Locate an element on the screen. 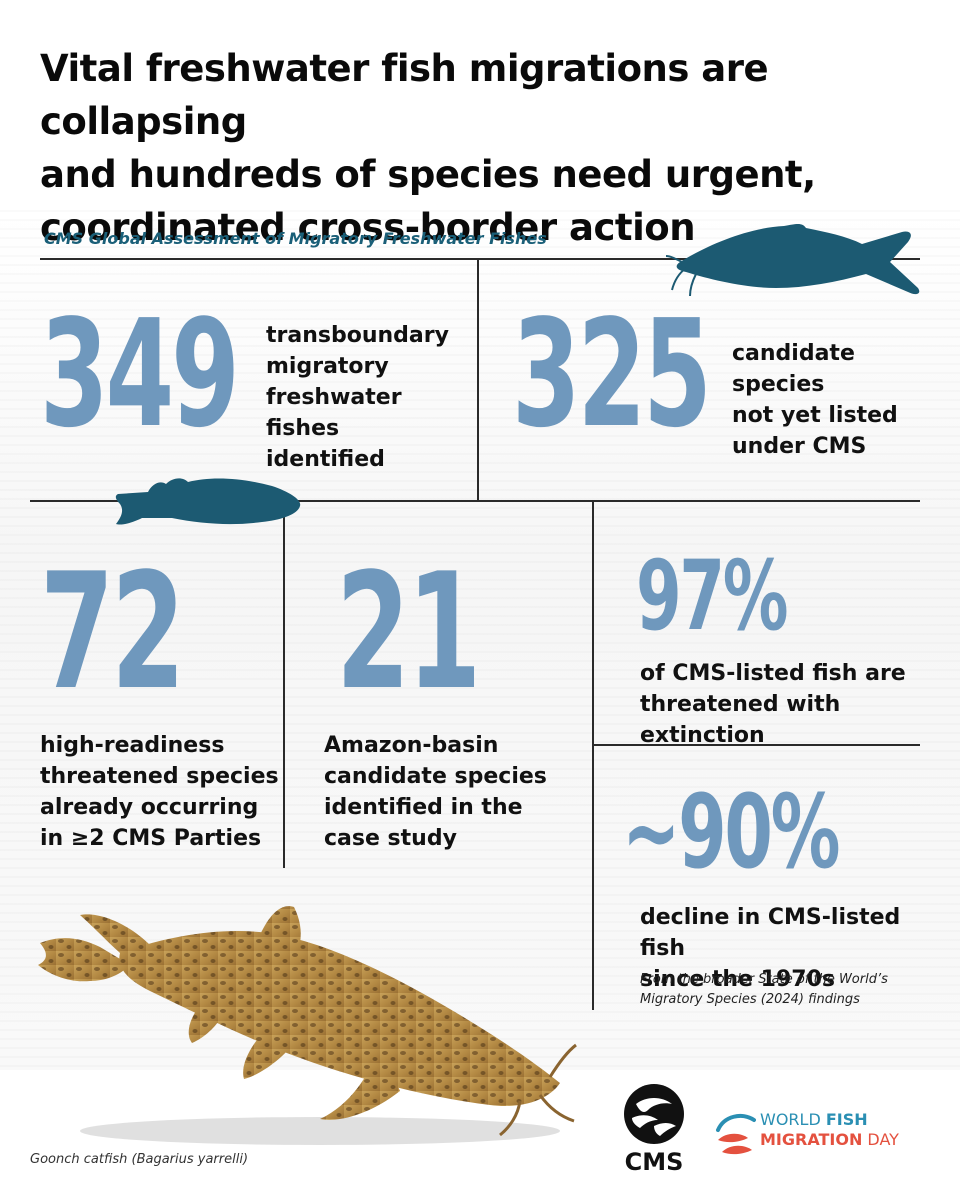  stat-21-line-4: case study is located at coordinates (390, 838).